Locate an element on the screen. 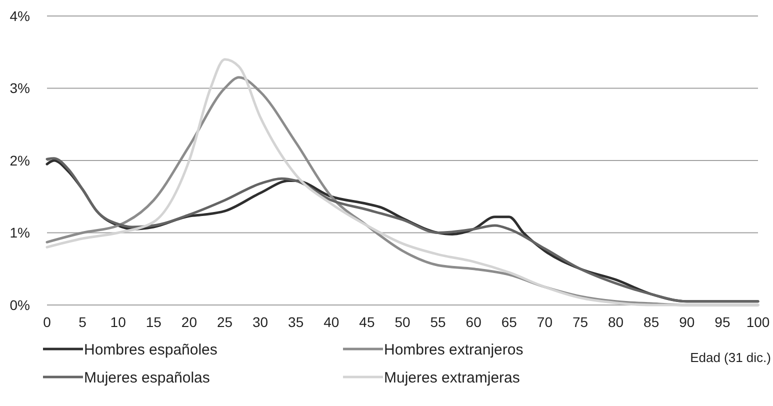  y-tick-label: 2% is located at coordinates (20, 160).